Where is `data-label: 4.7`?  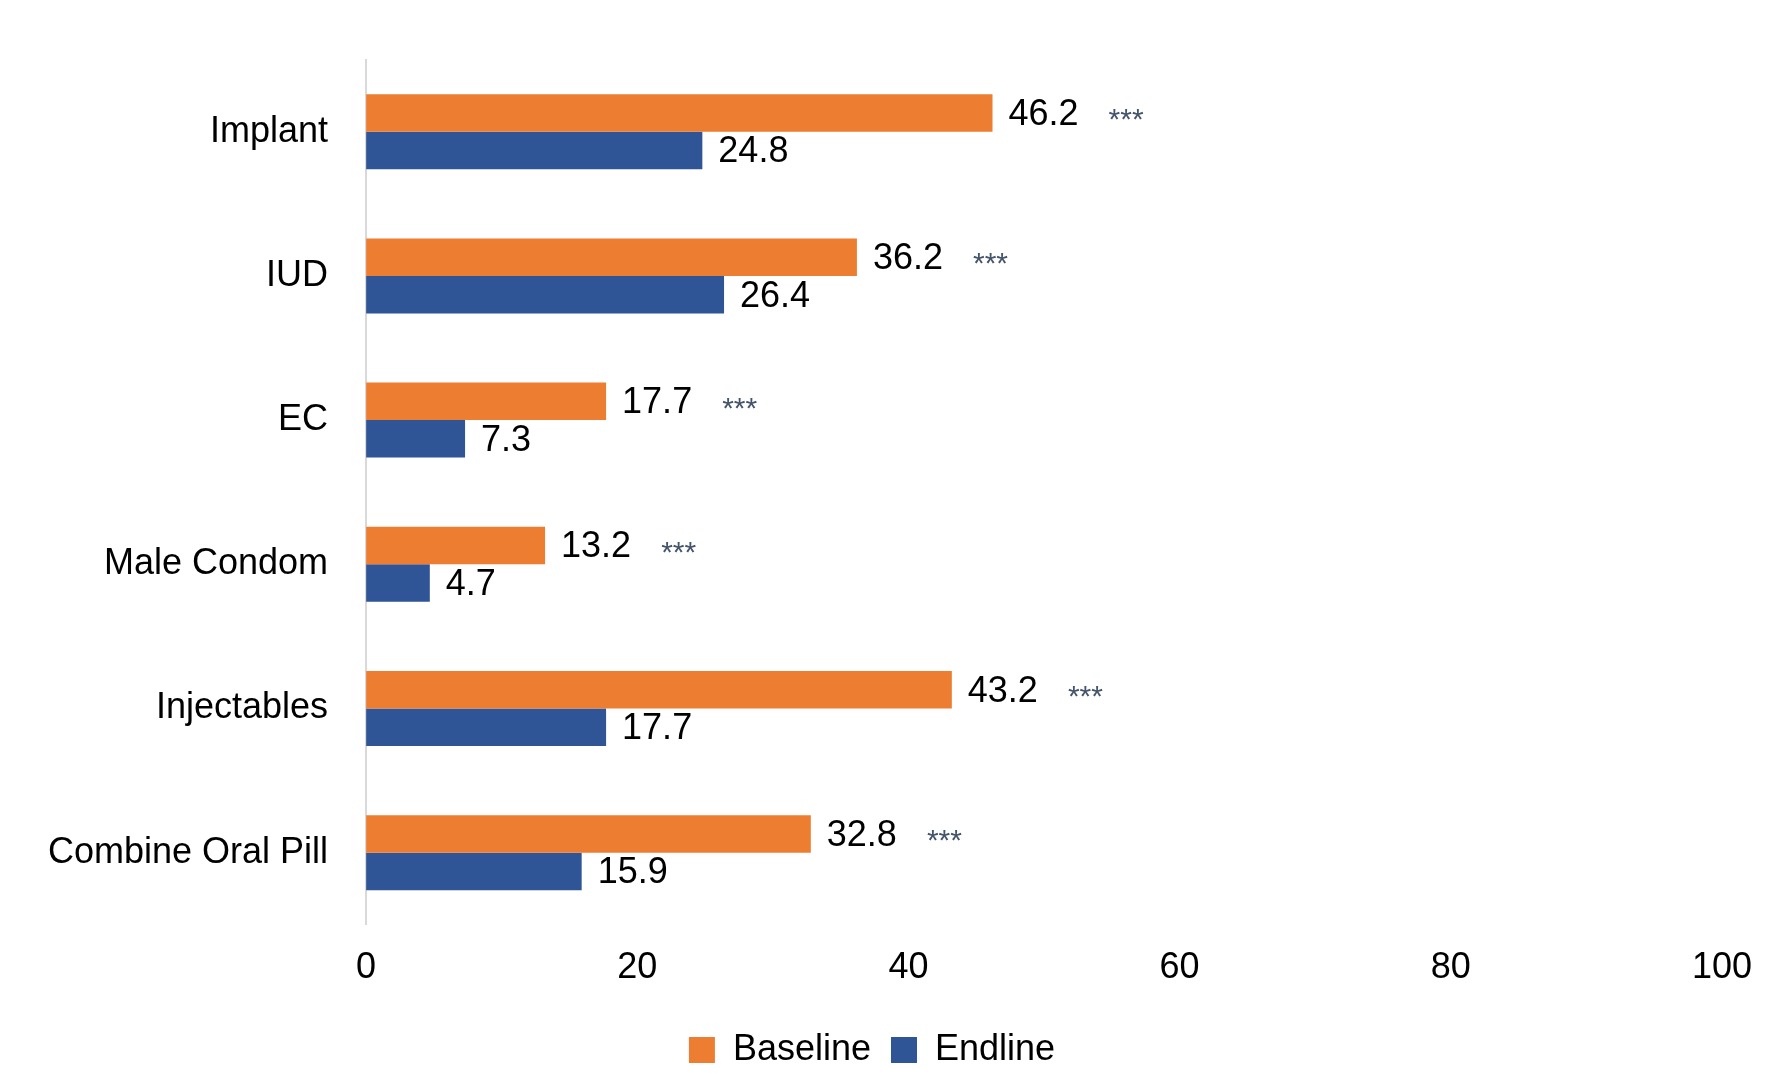
data-label: 4.7 is located at coordinates (470, 582).